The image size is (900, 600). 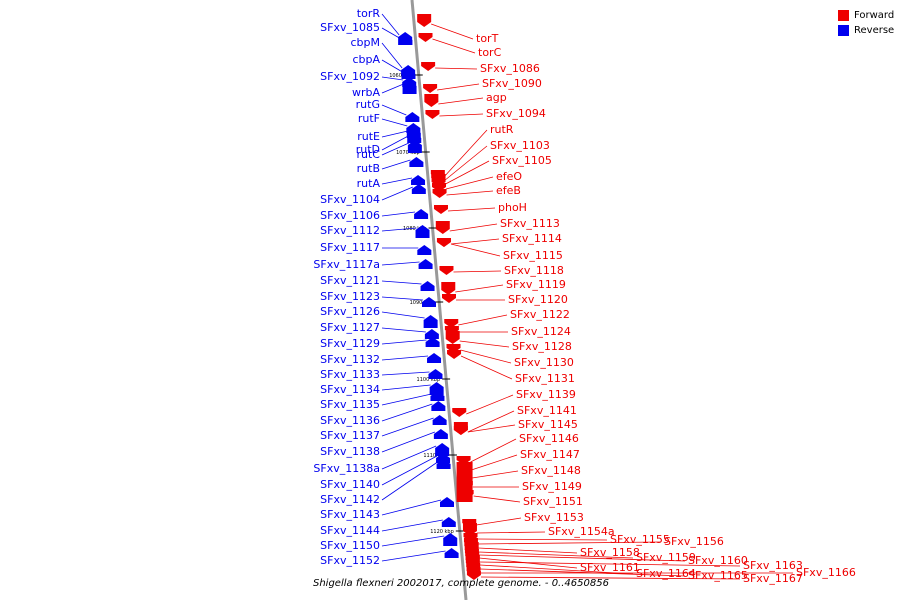 I want to click on reverse-gene-label: SFxv_1136, so click(x=350, y=420).